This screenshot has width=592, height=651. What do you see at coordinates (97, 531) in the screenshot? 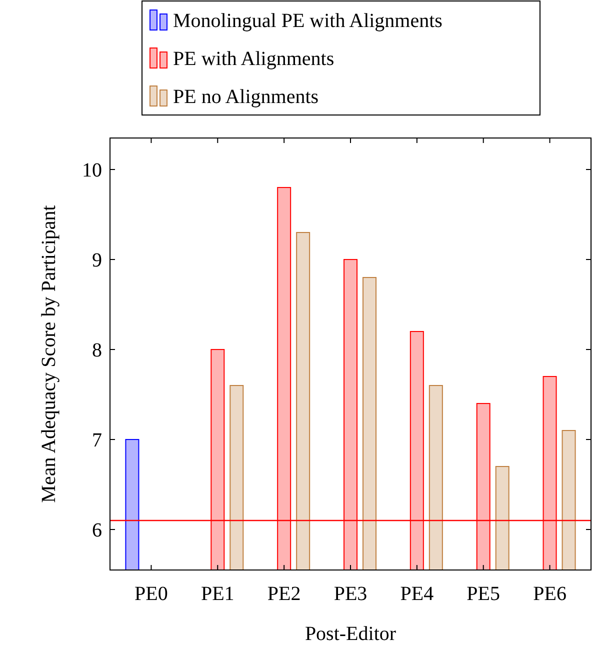
I see `y-tick-label: 6` at bounding box center [97, 531].